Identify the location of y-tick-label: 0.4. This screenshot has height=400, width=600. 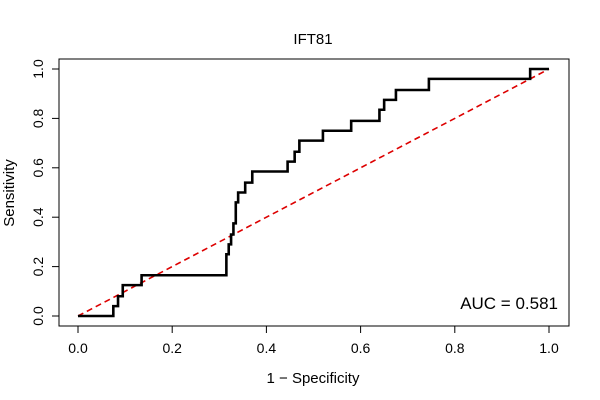
(38, 217).